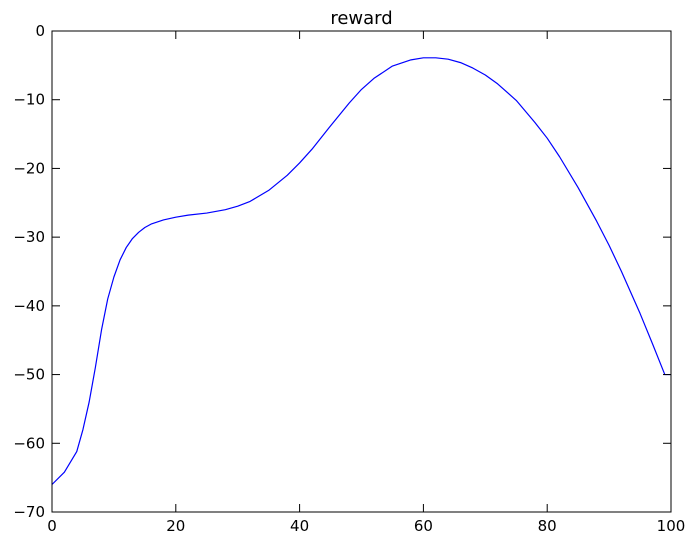 This screenshot has height=545, width=696. What do you see at coordinates (547, 526) in the screenshot?
I see `x-tick-label: 80` at bounding box center [547, 526].